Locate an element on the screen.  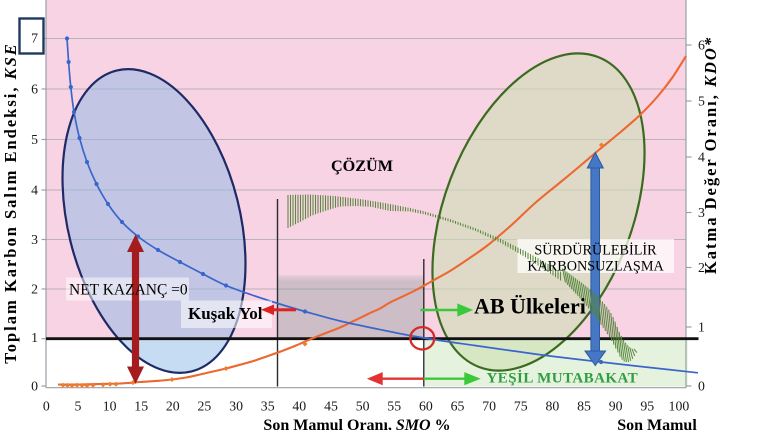
svg-text: NET KAZANÇ =0 is located at coordinates (128, 290).